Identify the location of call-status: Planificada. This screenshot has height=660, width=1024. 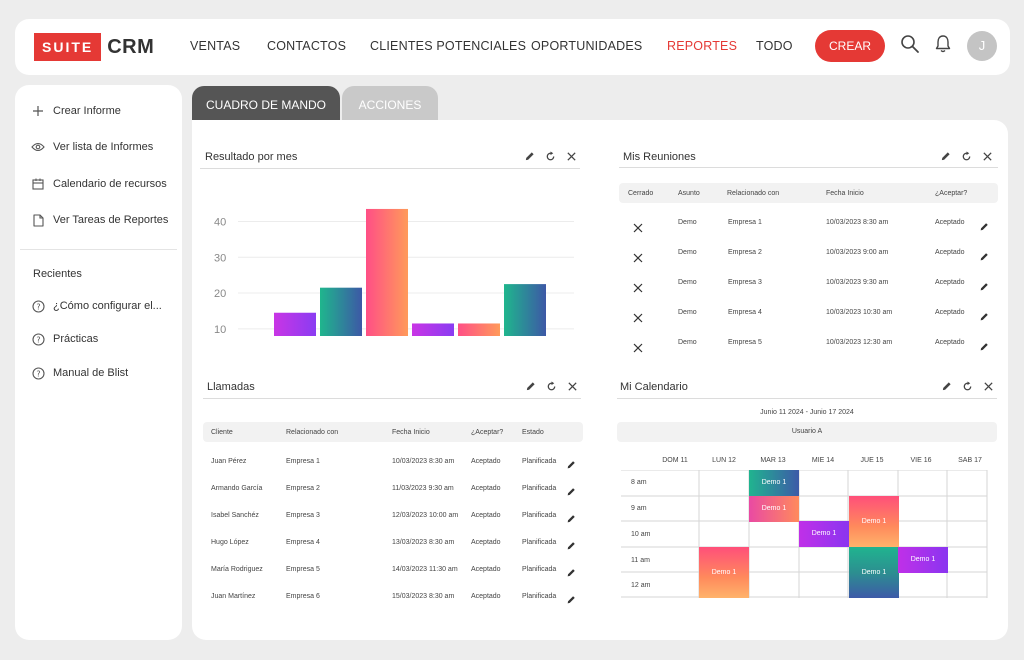
(539, 488).